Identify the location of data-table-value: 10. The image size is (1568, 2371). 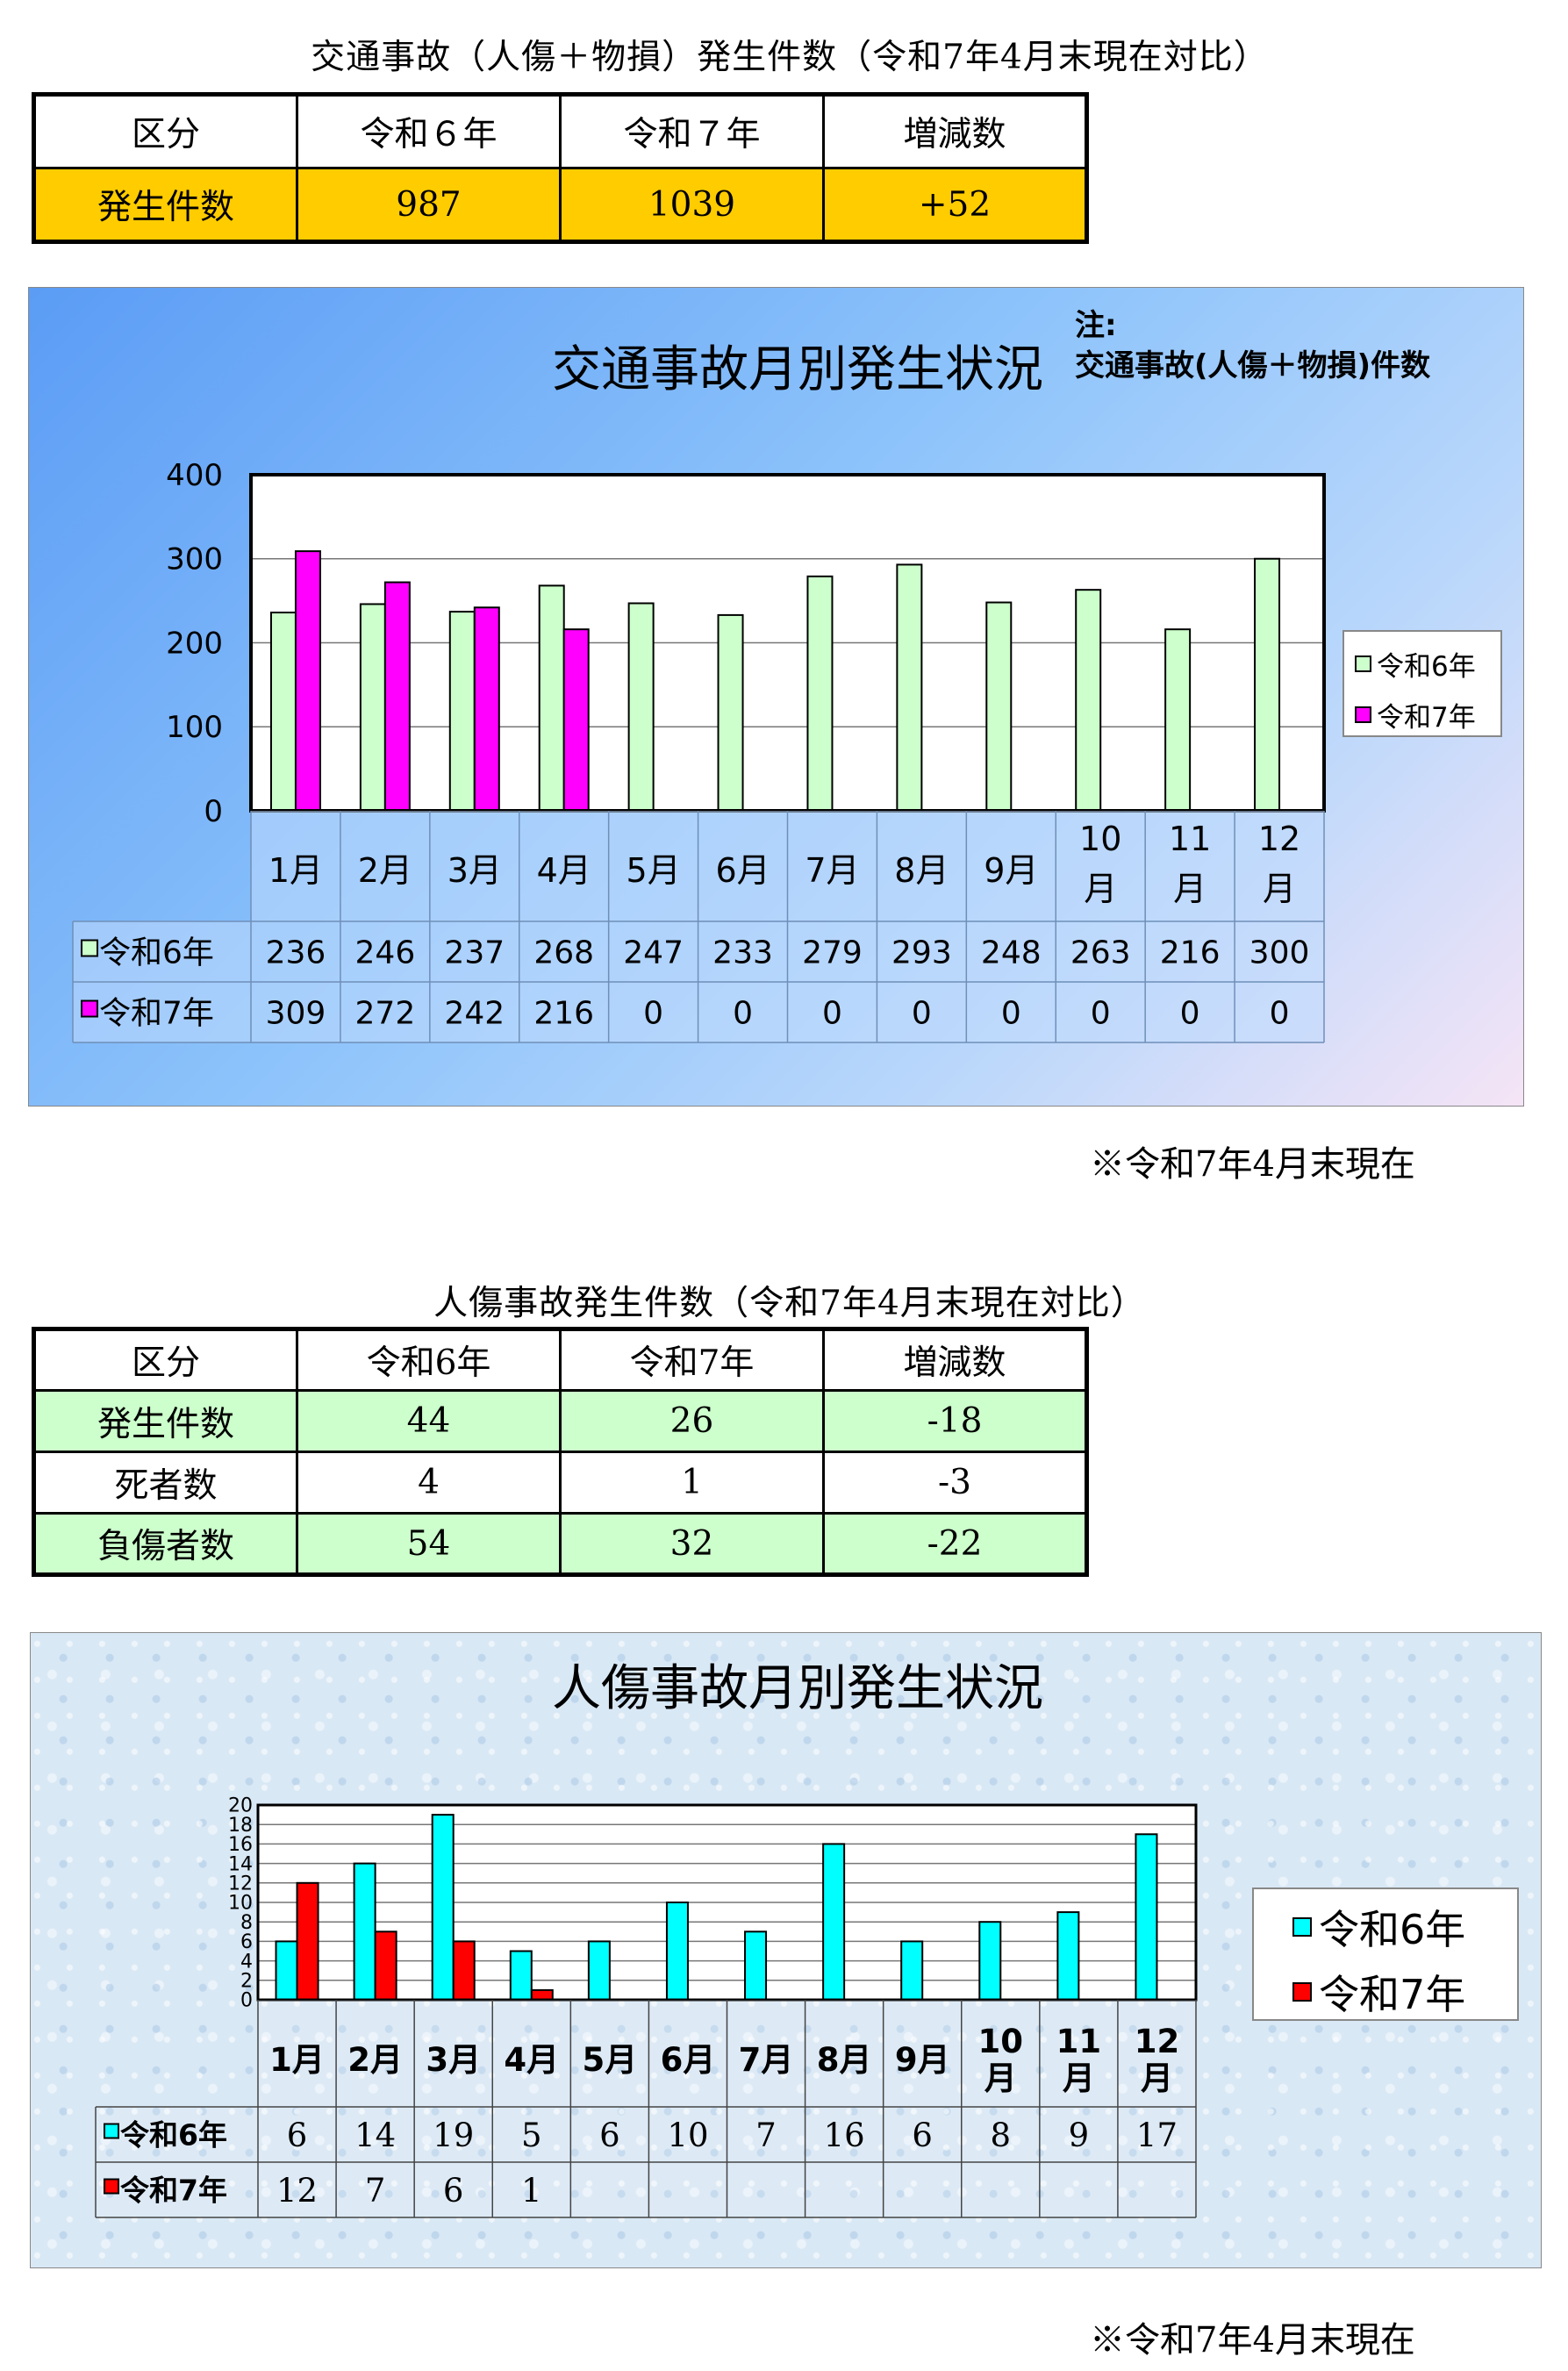
(687, 2135).